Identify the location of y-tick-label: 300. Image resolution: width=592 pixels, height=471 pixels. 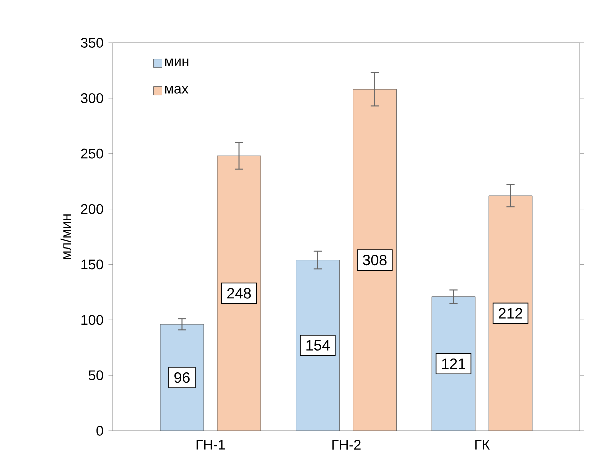
(92, 98).